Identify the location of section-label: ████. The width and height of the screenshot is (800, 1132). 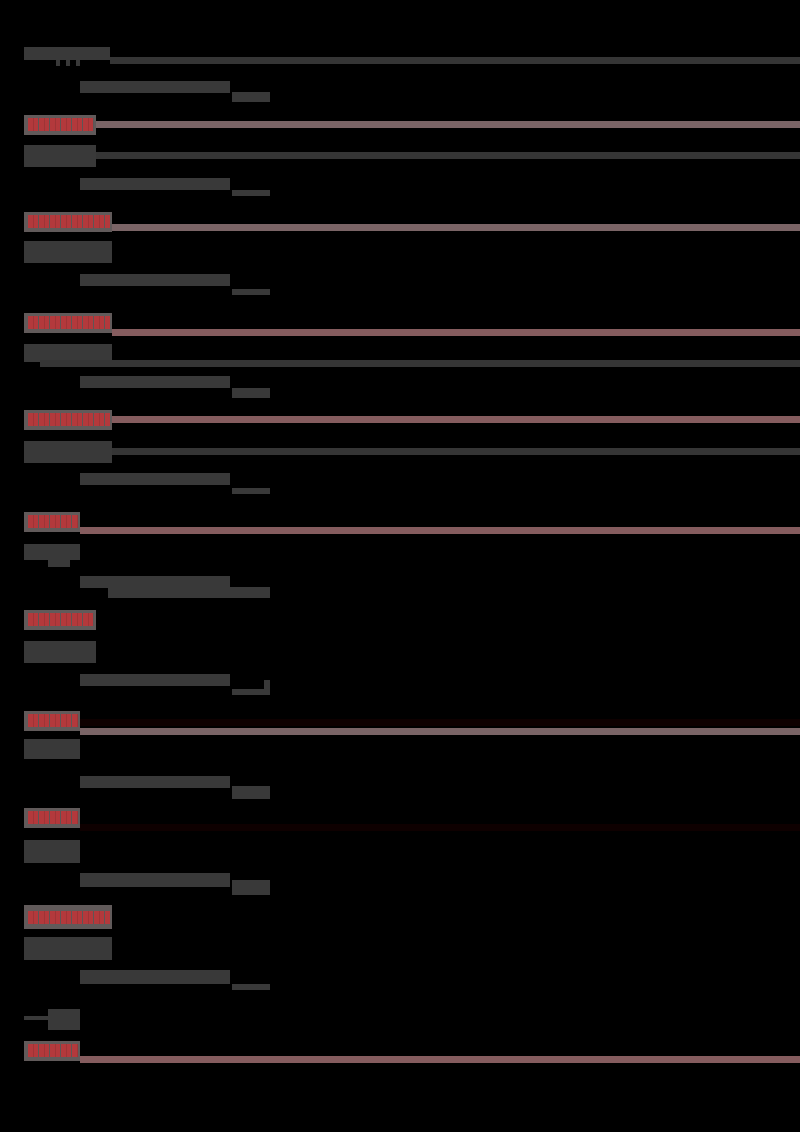
(52, 749).